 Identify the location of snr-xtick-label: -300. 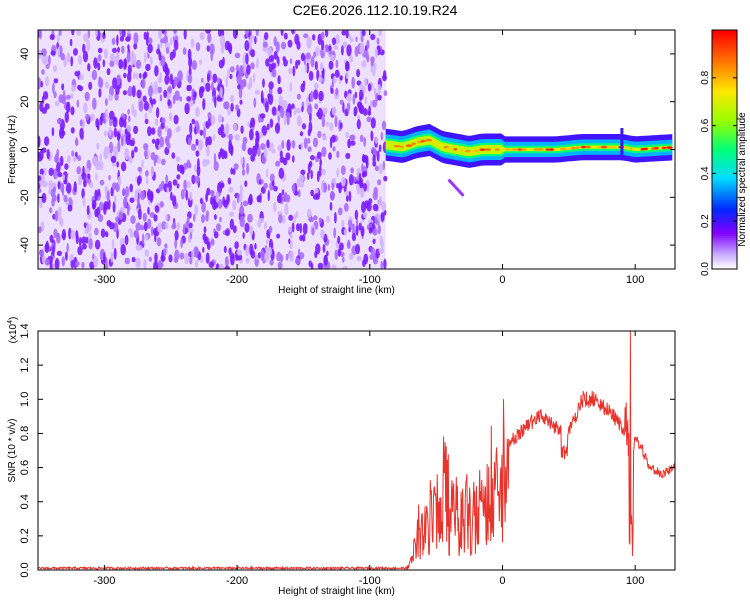
(104, 581).